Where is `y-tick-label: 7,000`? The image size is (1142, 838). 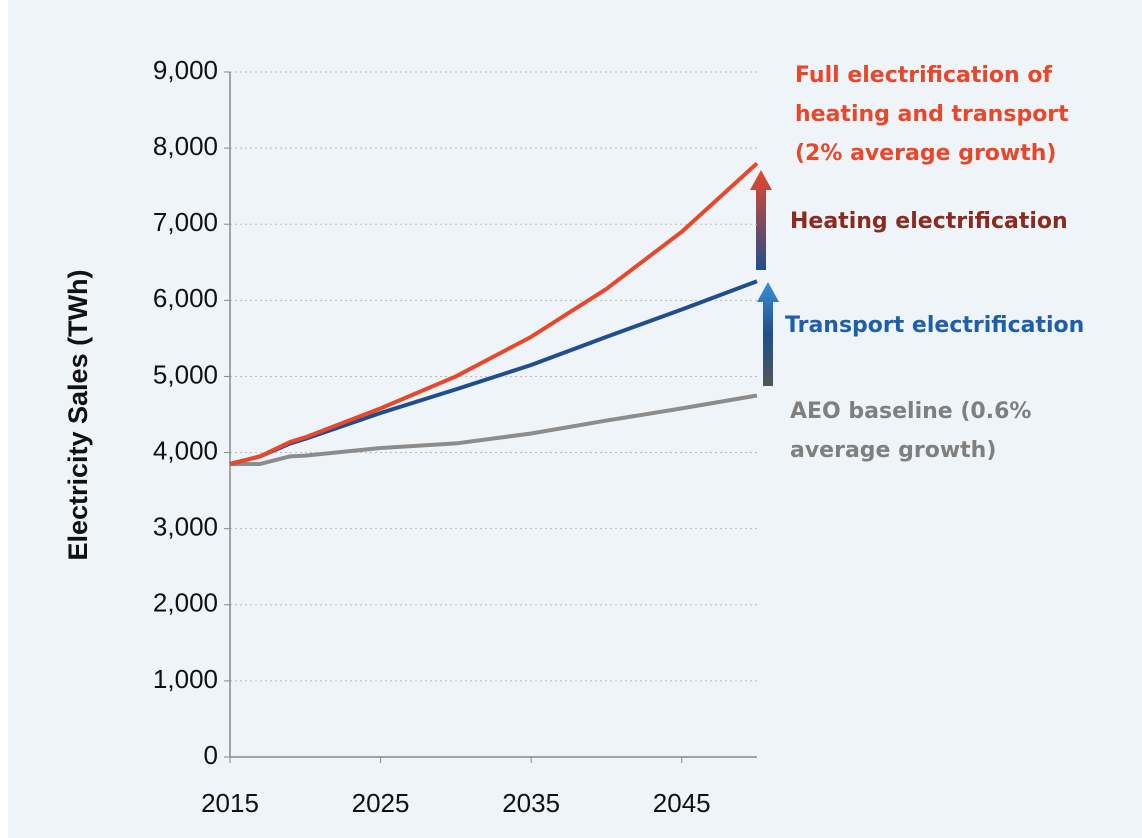 y-tick-label: 7,000 is located at coordinates (185, 222).